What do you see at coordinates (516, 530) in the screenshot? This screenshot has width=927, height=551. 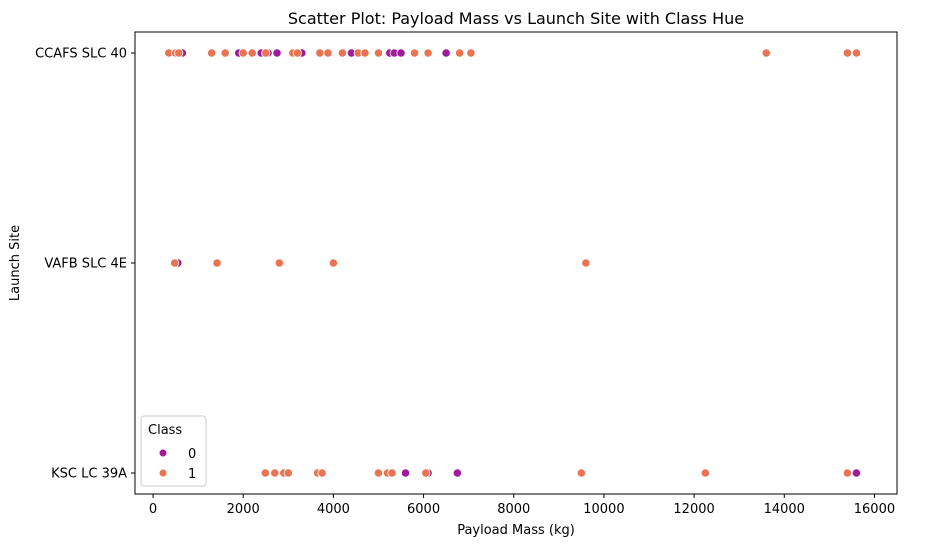 I see `x-axis-label: Payload Mass (kg)` at bounding box center [516, 530].